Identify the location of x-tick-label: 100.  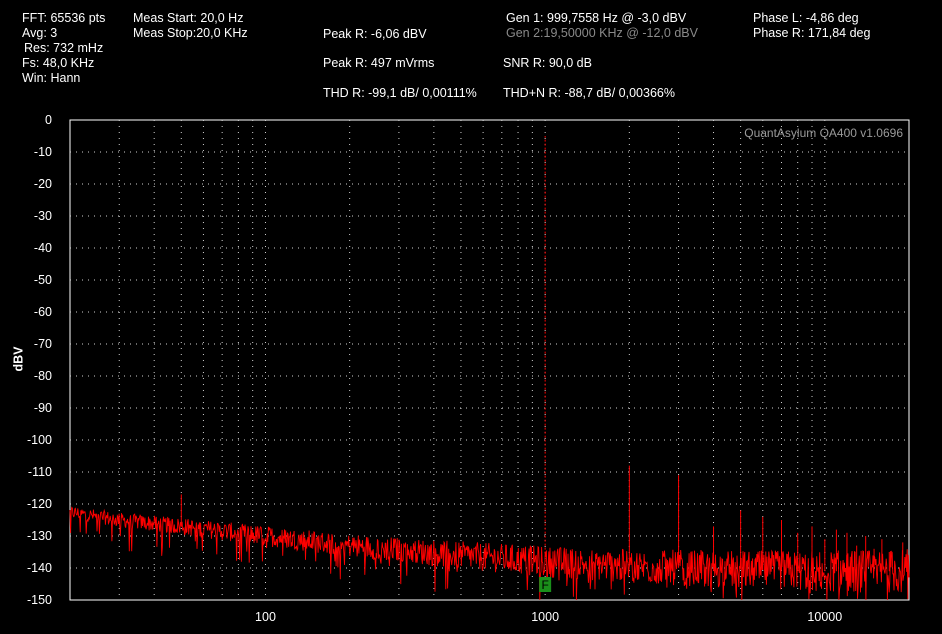
(265, 617).